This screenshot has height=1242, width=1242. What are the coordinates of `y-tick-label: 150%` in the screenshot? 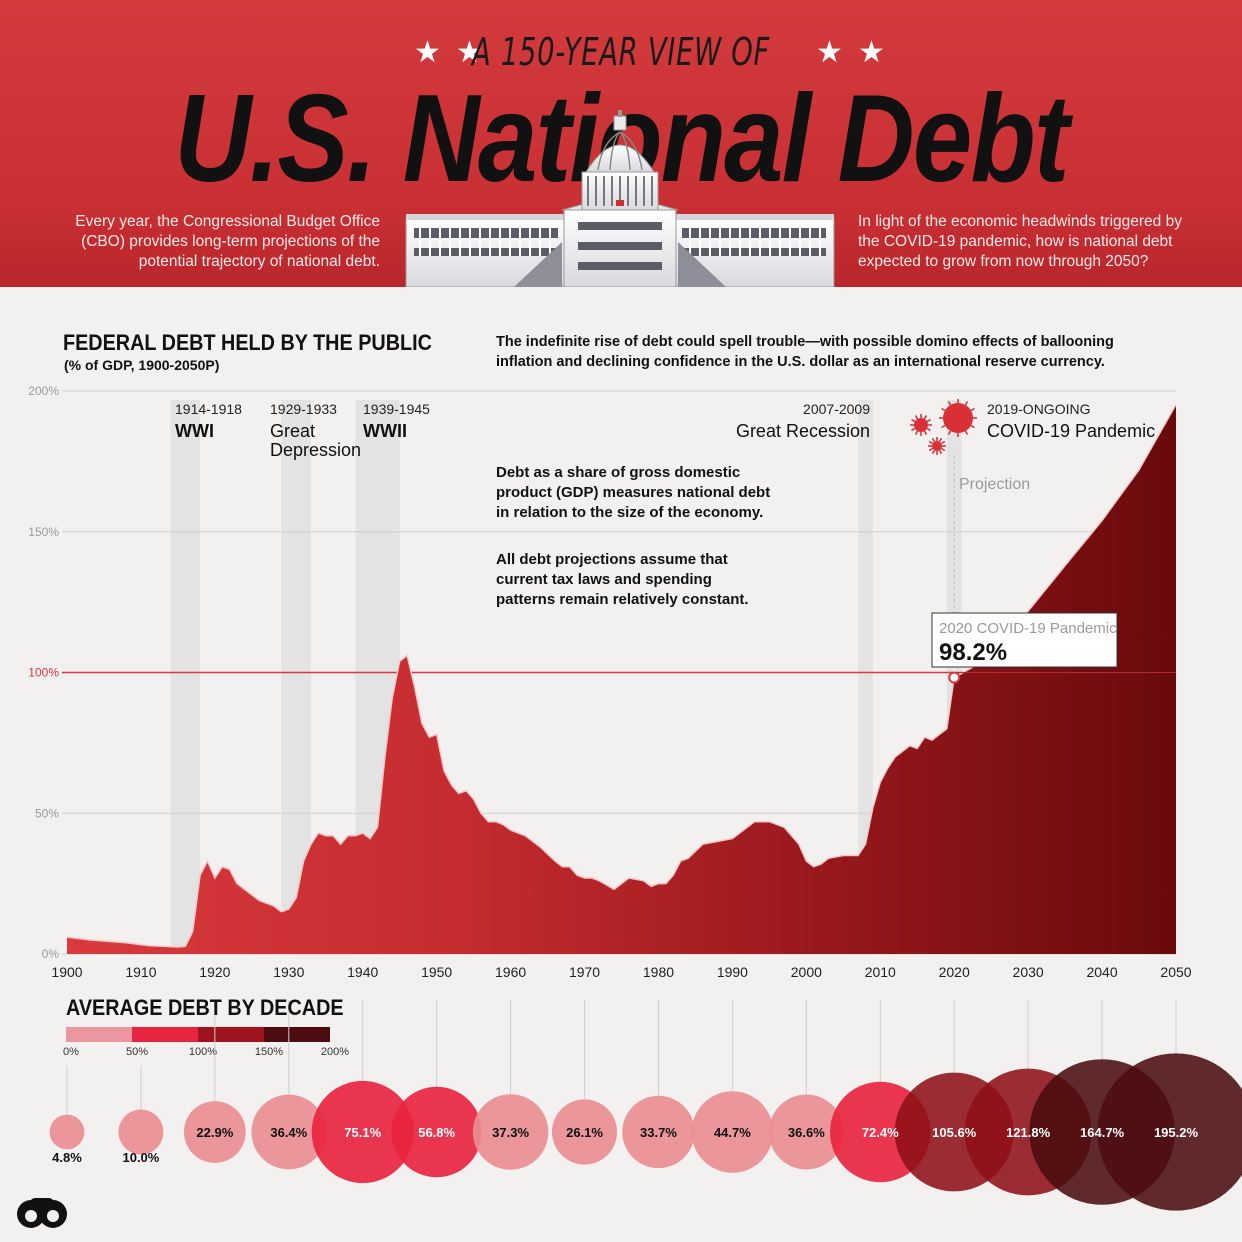 It's located at (43, 532).